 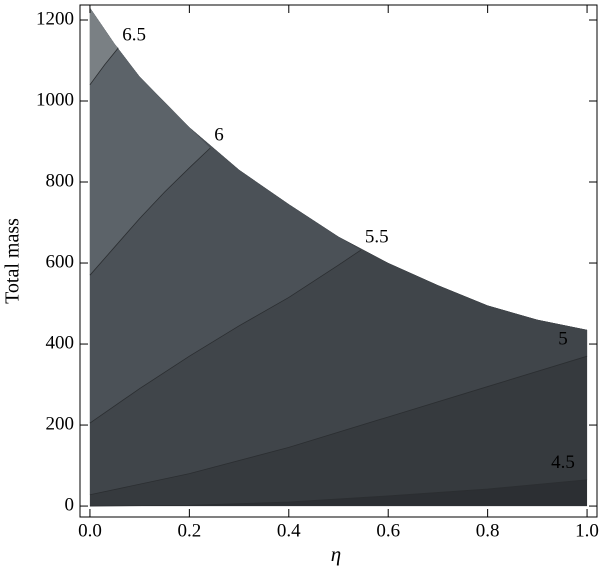 What do you see at coordinates (60, 180) in the screenshot?
I see `y-tick-label: 800` at bounding box center [60, 180].